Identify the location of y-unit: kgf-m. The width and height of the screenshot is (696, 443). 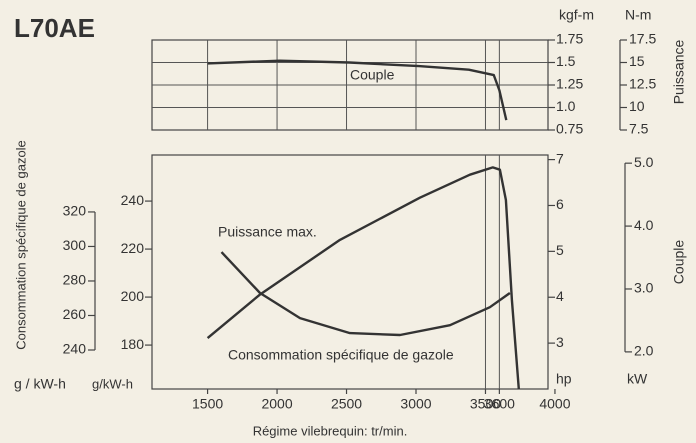
(576, 15).